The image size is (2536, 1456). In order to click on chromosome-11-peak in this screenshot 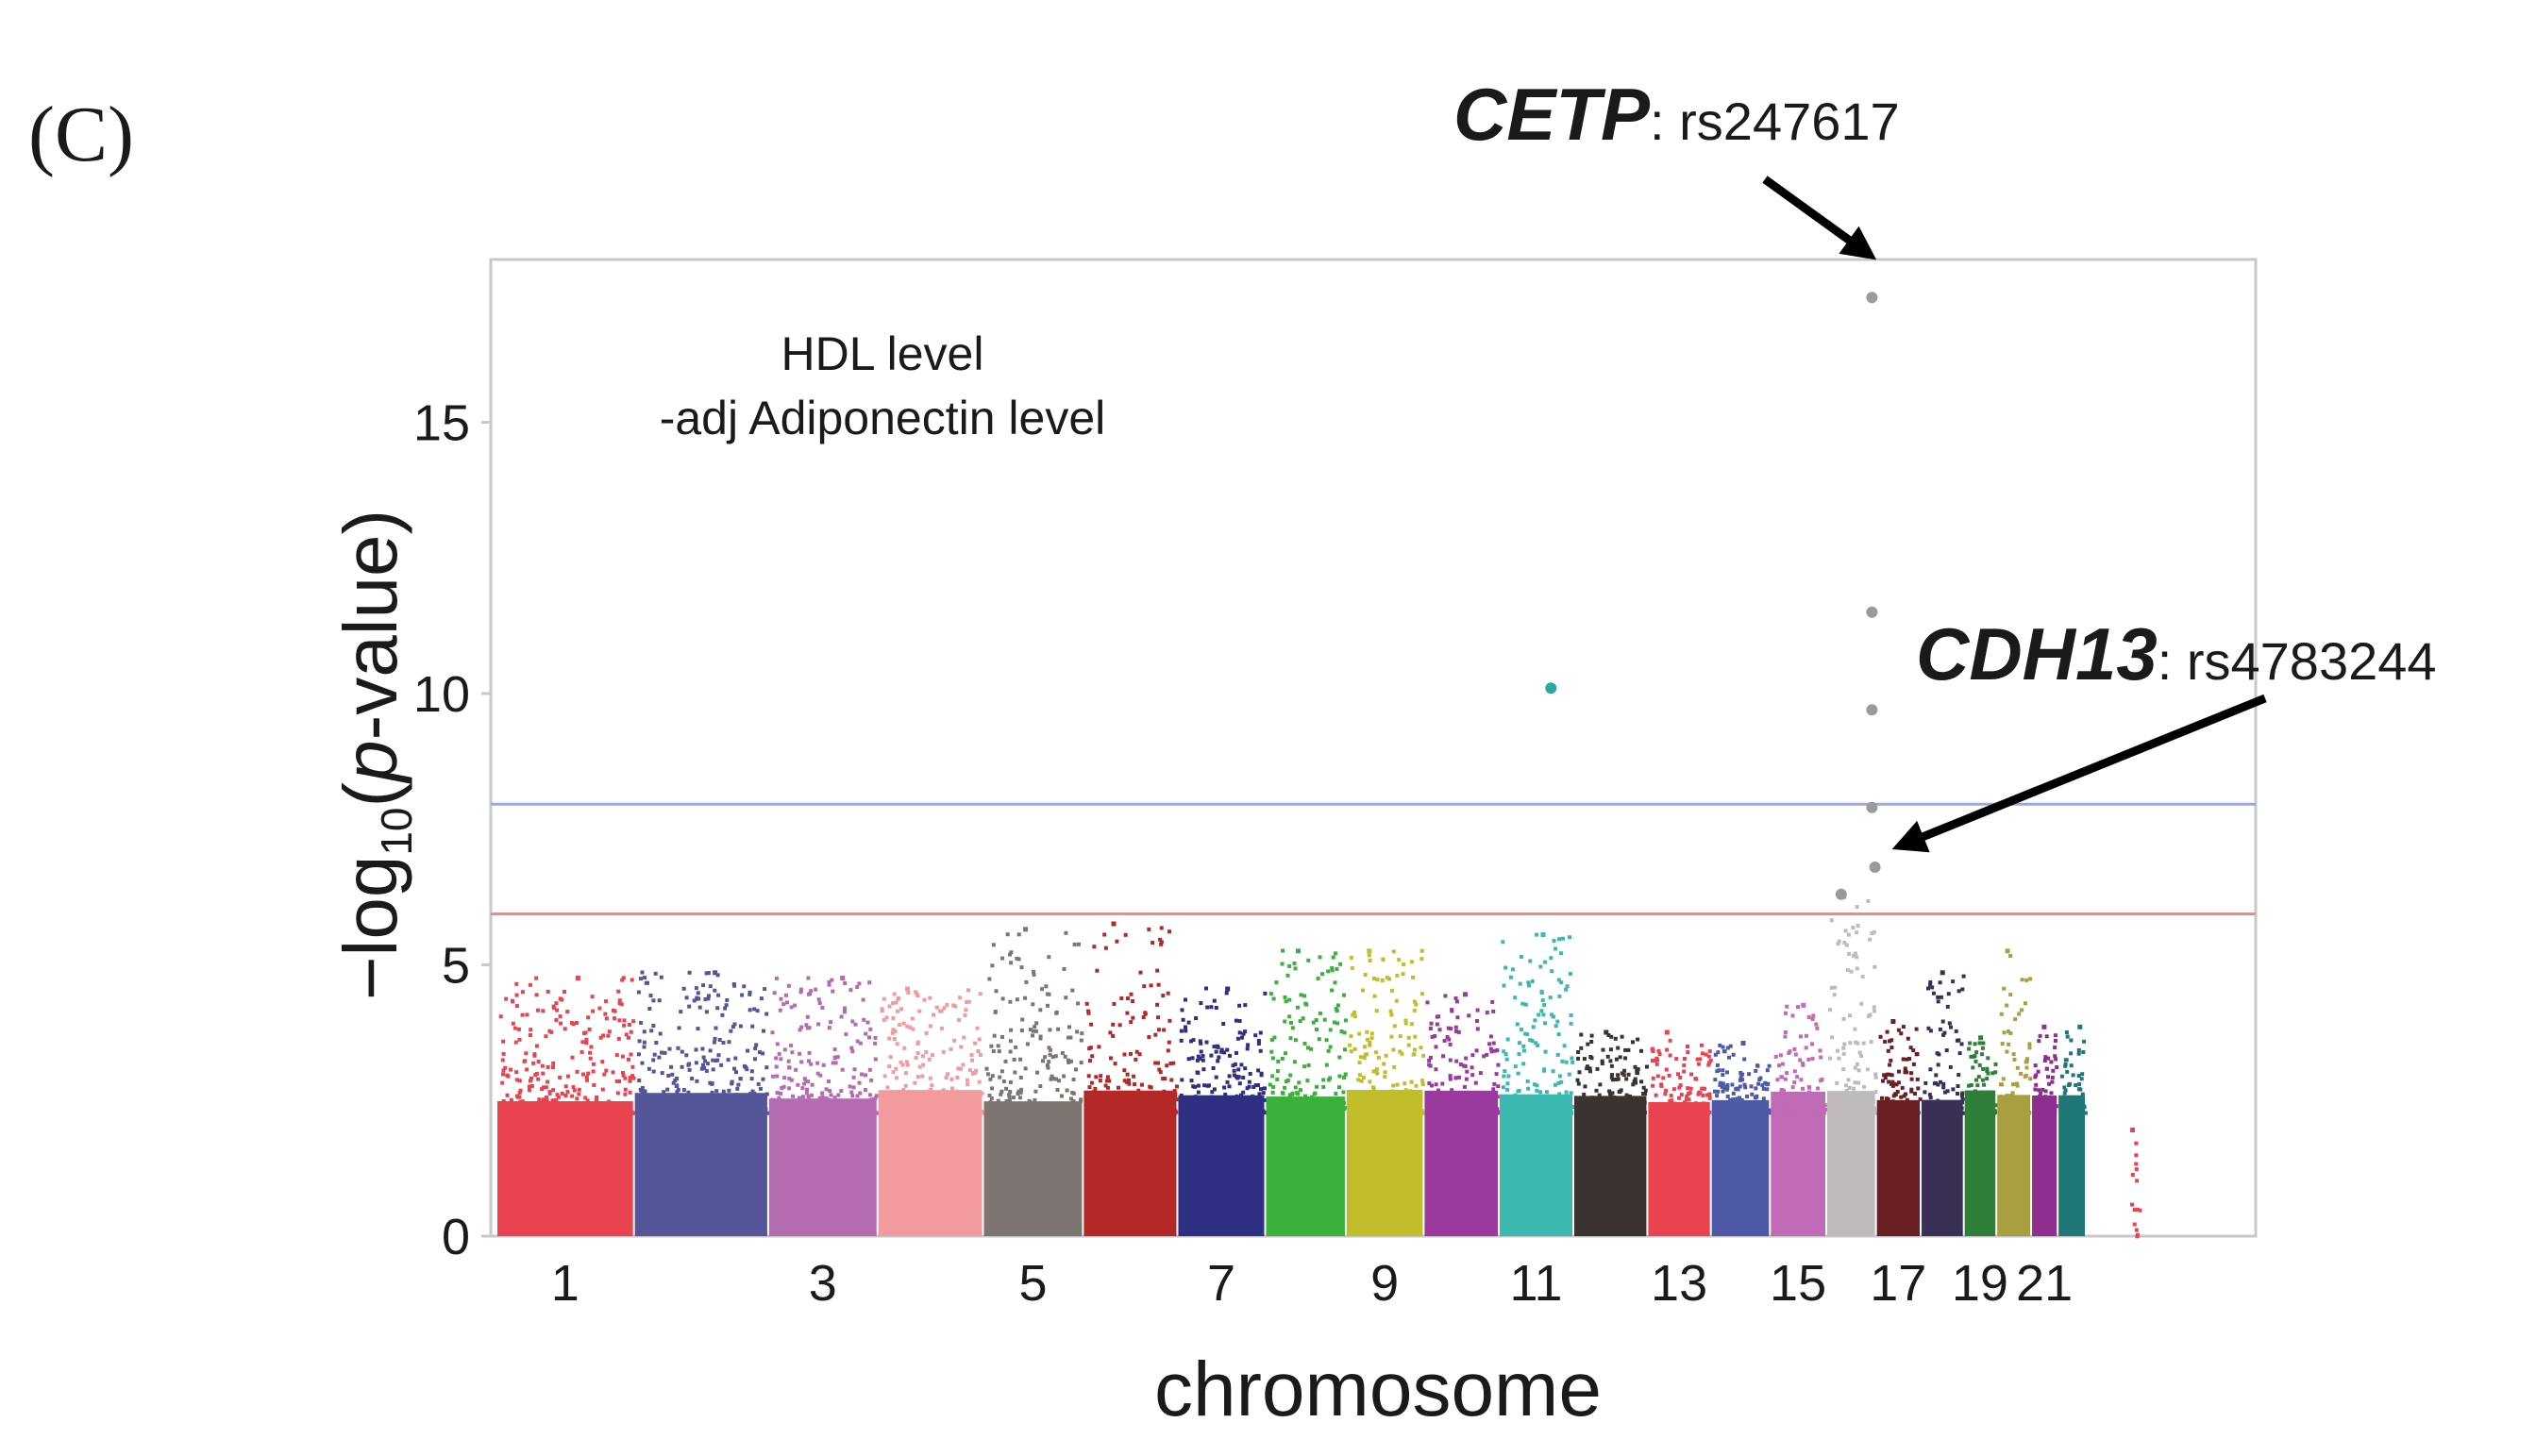, I will do `click(1543, 934)`.